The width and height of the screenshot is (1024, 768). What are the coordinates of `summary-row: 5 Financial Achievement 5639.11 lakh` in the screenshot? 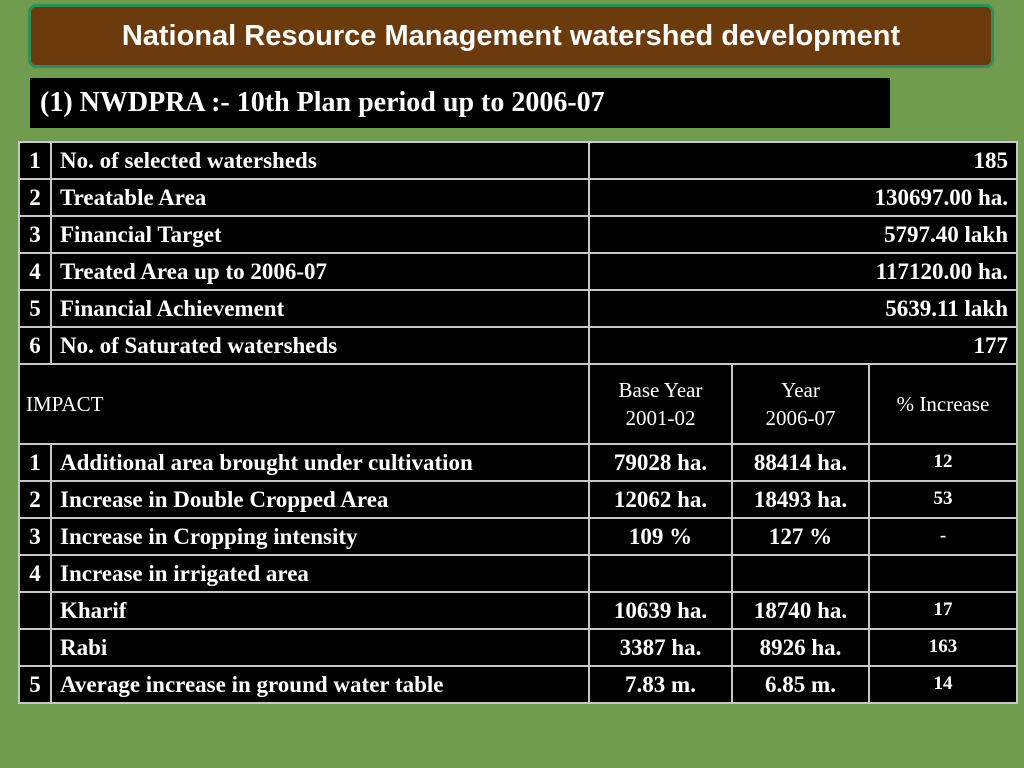 It's located at (518, 308).